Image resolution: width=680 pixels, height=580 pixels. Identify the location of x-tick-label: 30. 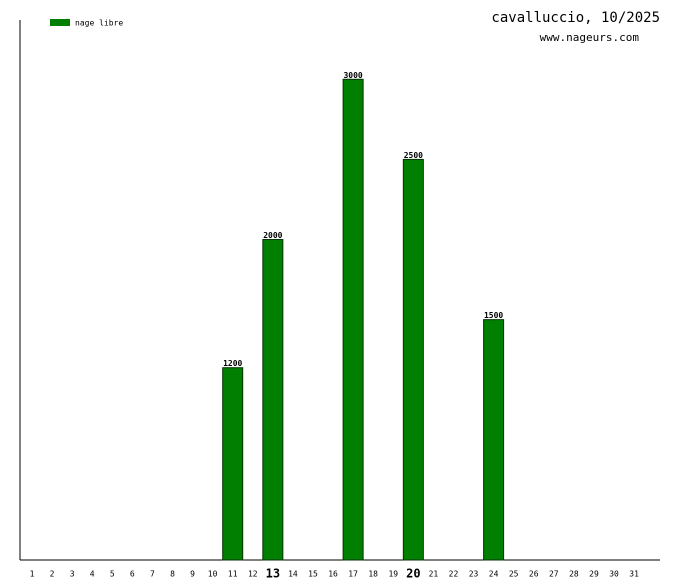
(614, 574).